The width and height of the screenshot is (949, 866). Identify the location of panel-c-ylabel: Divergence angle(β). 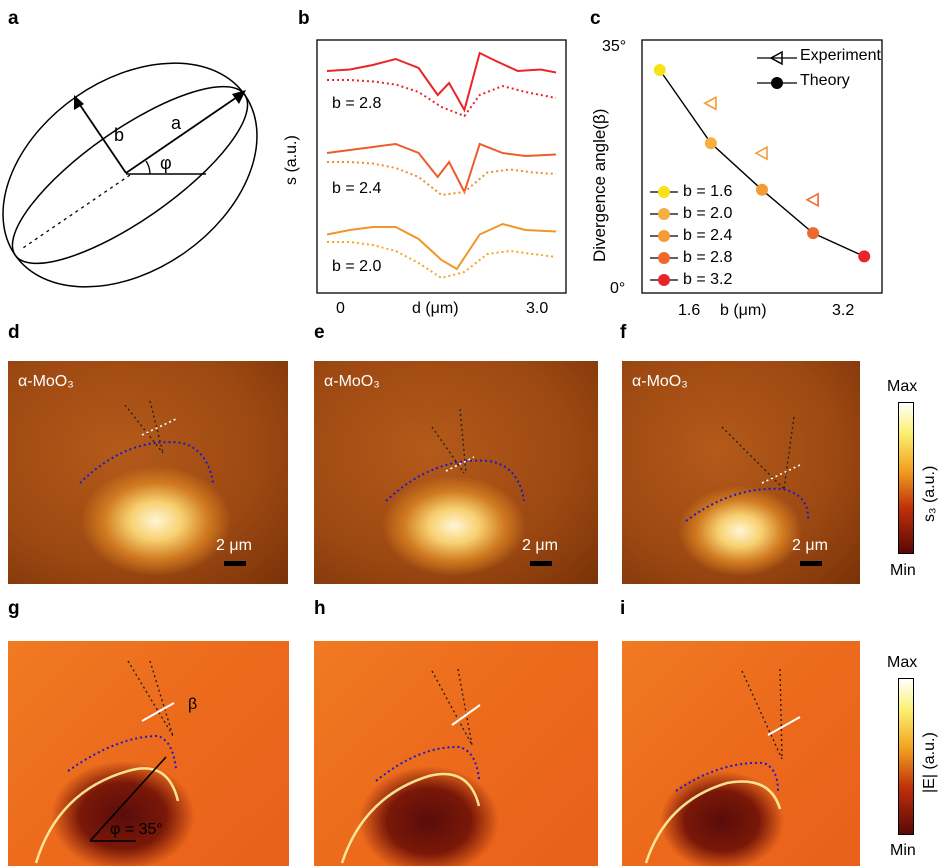
(599, 185).